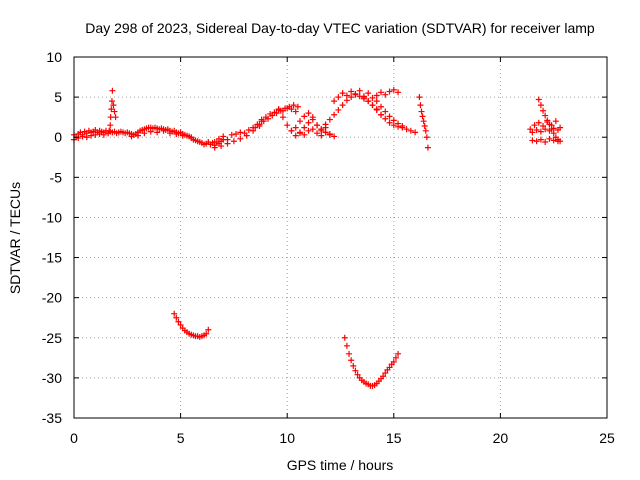  Describe the element at coordinates (52, 298) in the screenshot. I see `y-tick-label: -20` at that location.